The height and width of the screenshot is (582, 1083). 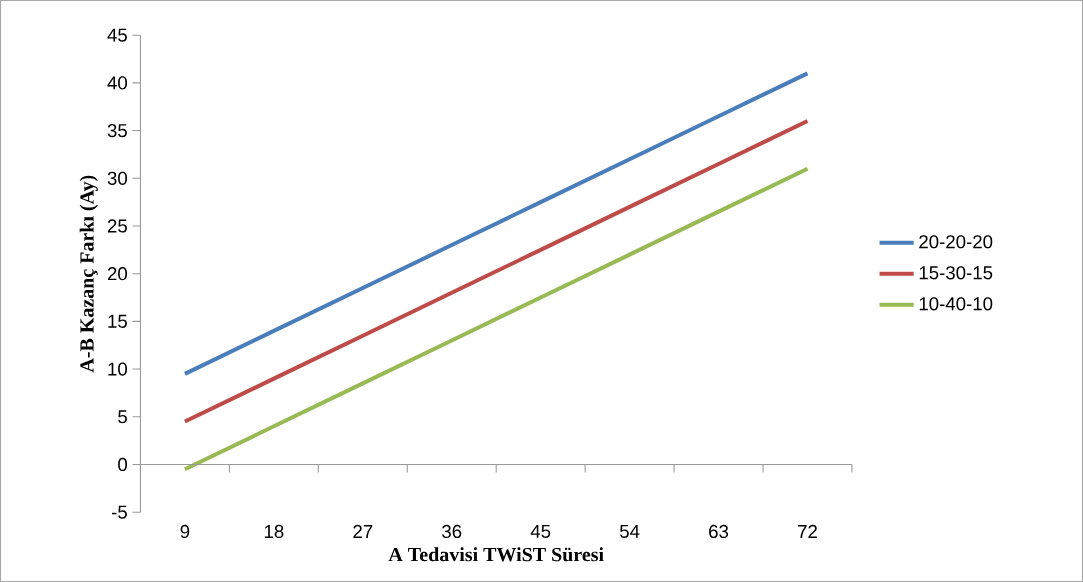 I want to click on y-tick-label: -5, so click(x=119, y=512).